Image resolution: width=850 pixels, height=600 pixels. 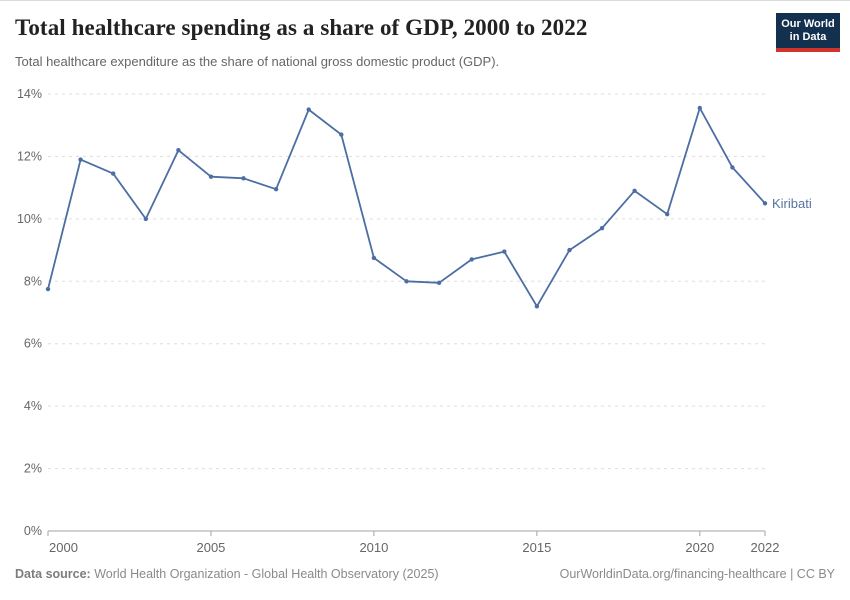 What do you see at coordinates (504, 251) in the screenshot?
I see `data-point-2014` at bounding box center [504, 251].